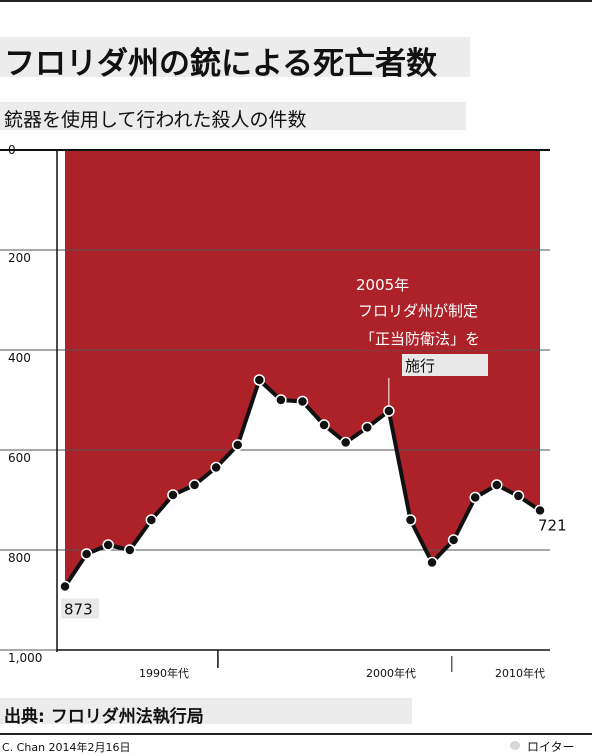 Image resolution: width=604 pixels, height=756 pixels. I want to click on annotation-text: 「正当防衛法」を, so click(420, 339).